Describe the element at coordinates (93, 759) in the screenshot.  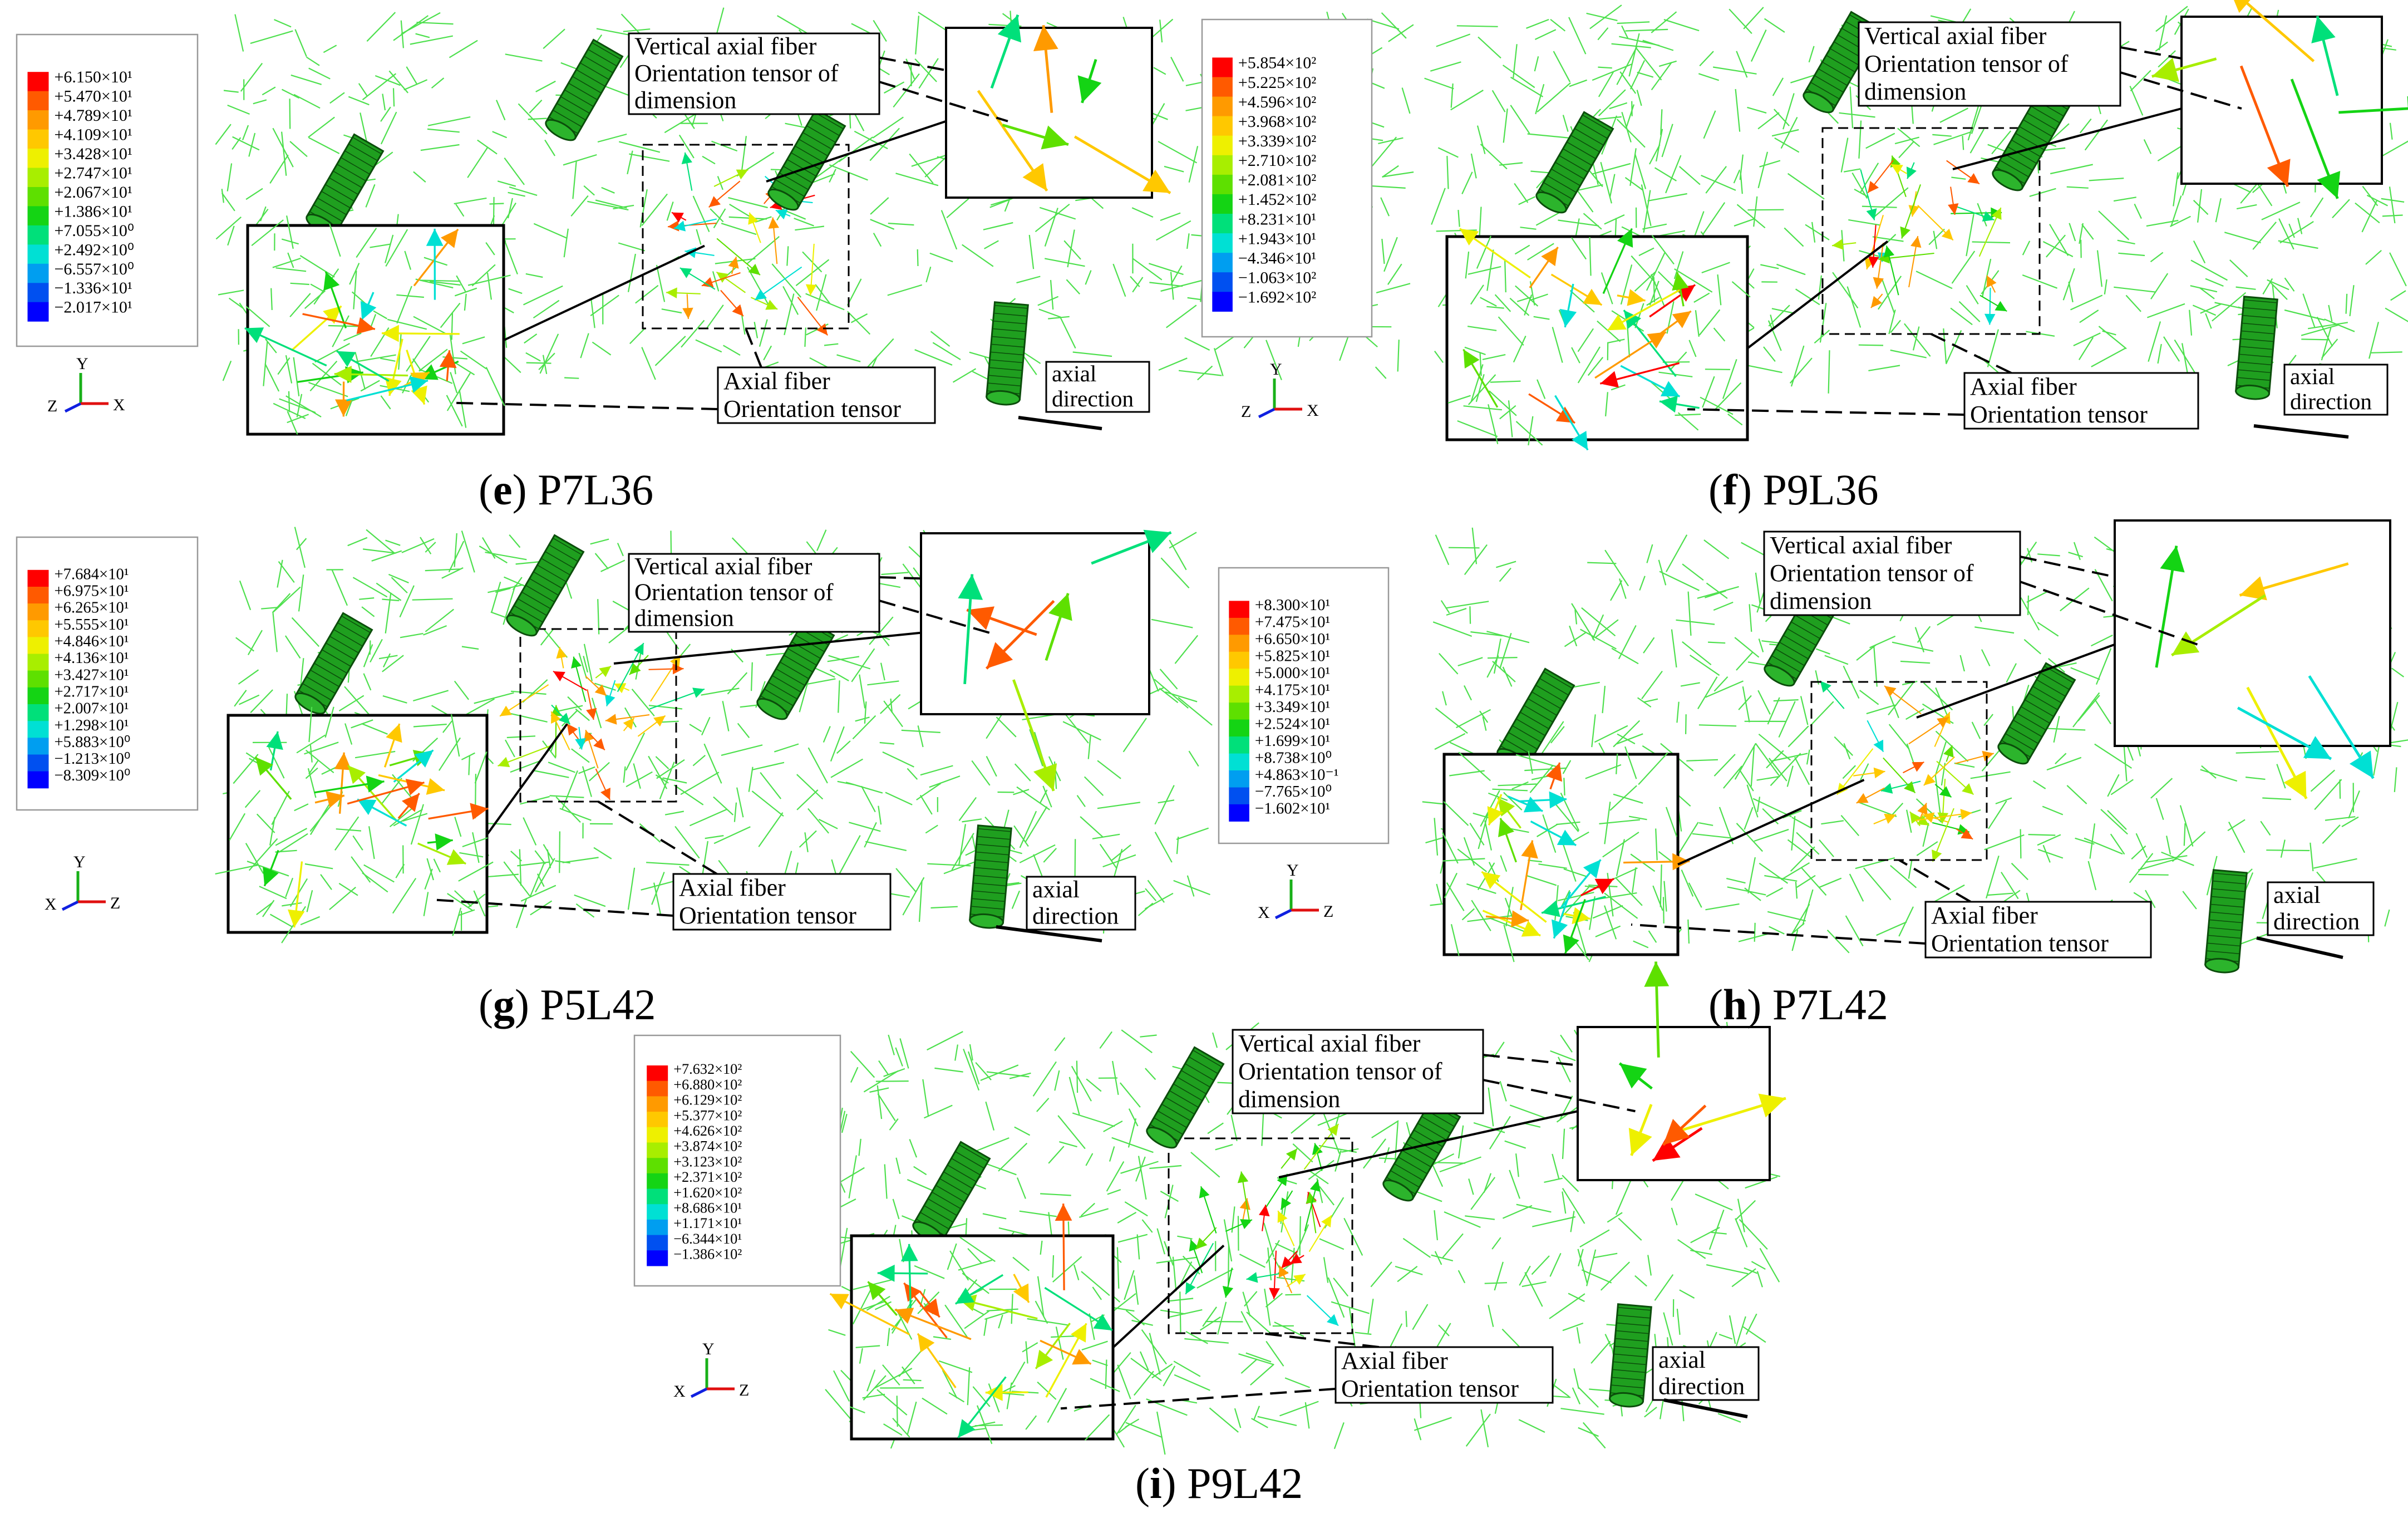
I see `legend-value: −1.213×10⁰` at that location.